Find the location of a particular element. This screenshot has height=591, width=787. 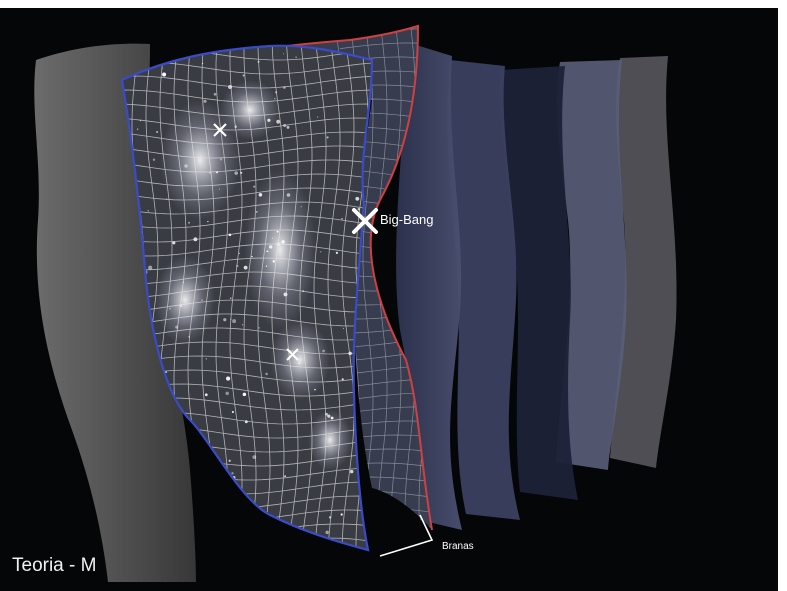

marker-top-x is located at coordinates (220, 130).